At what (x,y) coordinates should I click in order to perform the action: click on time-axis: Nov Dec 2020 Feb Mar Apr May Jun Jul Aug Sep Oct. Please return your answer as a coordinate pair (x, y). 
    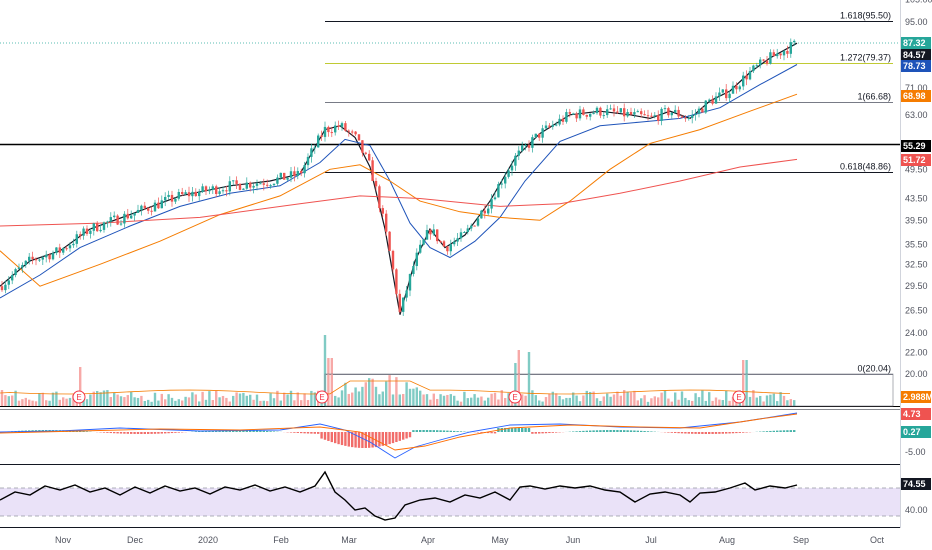
    Looking at the image, I should click on (470, 540).